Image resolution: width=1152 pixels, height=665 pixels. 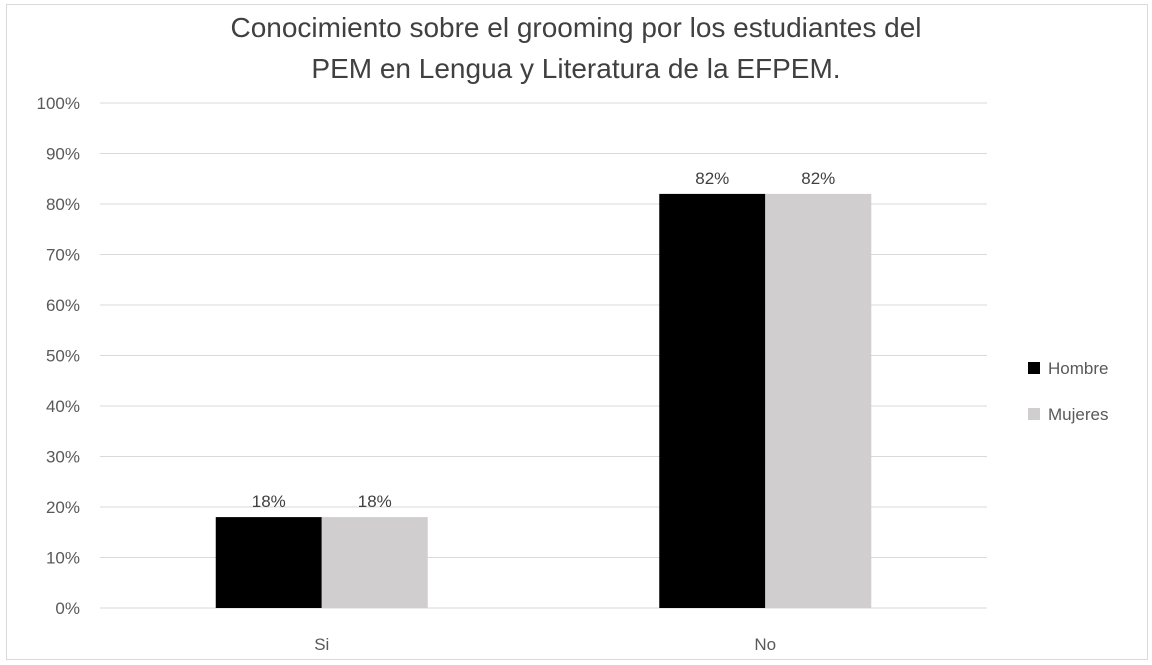 What do you see at coordinates (374, 562) in the screenshot?
I see `bar-mujeres-si` at bounding box center [374, 562].